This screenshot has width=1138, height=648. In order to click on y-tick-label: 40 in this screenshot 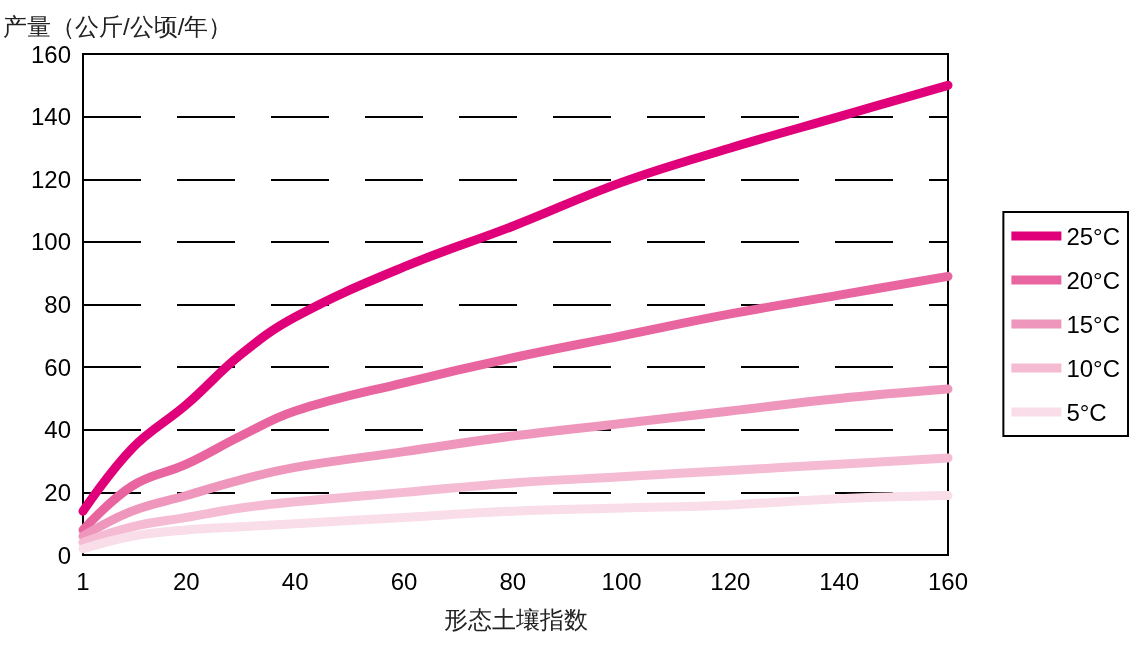, I will do `click(57, 430)`.